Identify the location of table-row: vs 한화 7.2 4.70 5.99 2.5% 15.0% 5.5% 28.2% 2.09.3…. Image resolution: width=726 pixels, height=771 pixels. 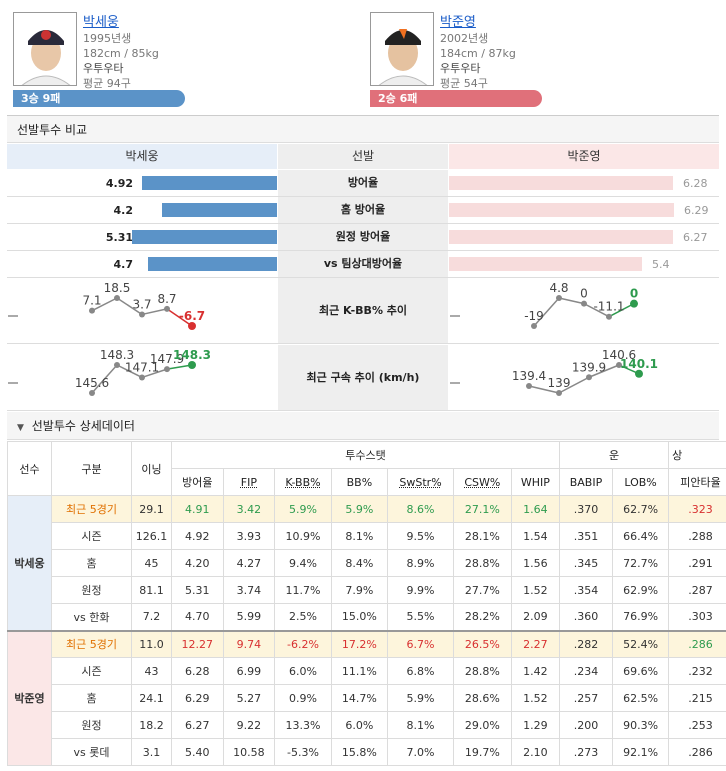
(367, 617).